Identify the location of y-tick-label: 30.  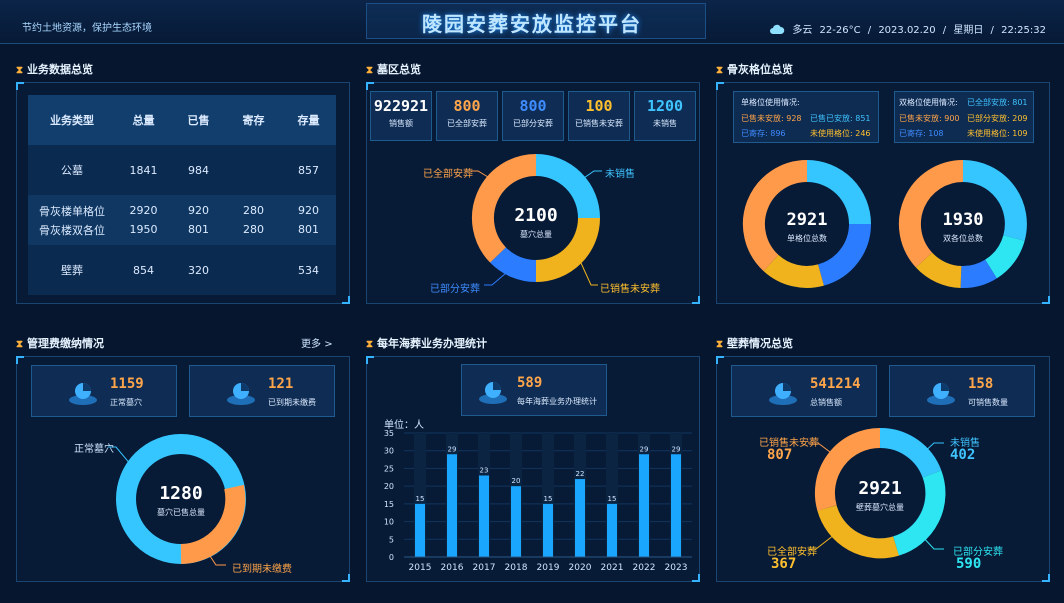
(389, 451).